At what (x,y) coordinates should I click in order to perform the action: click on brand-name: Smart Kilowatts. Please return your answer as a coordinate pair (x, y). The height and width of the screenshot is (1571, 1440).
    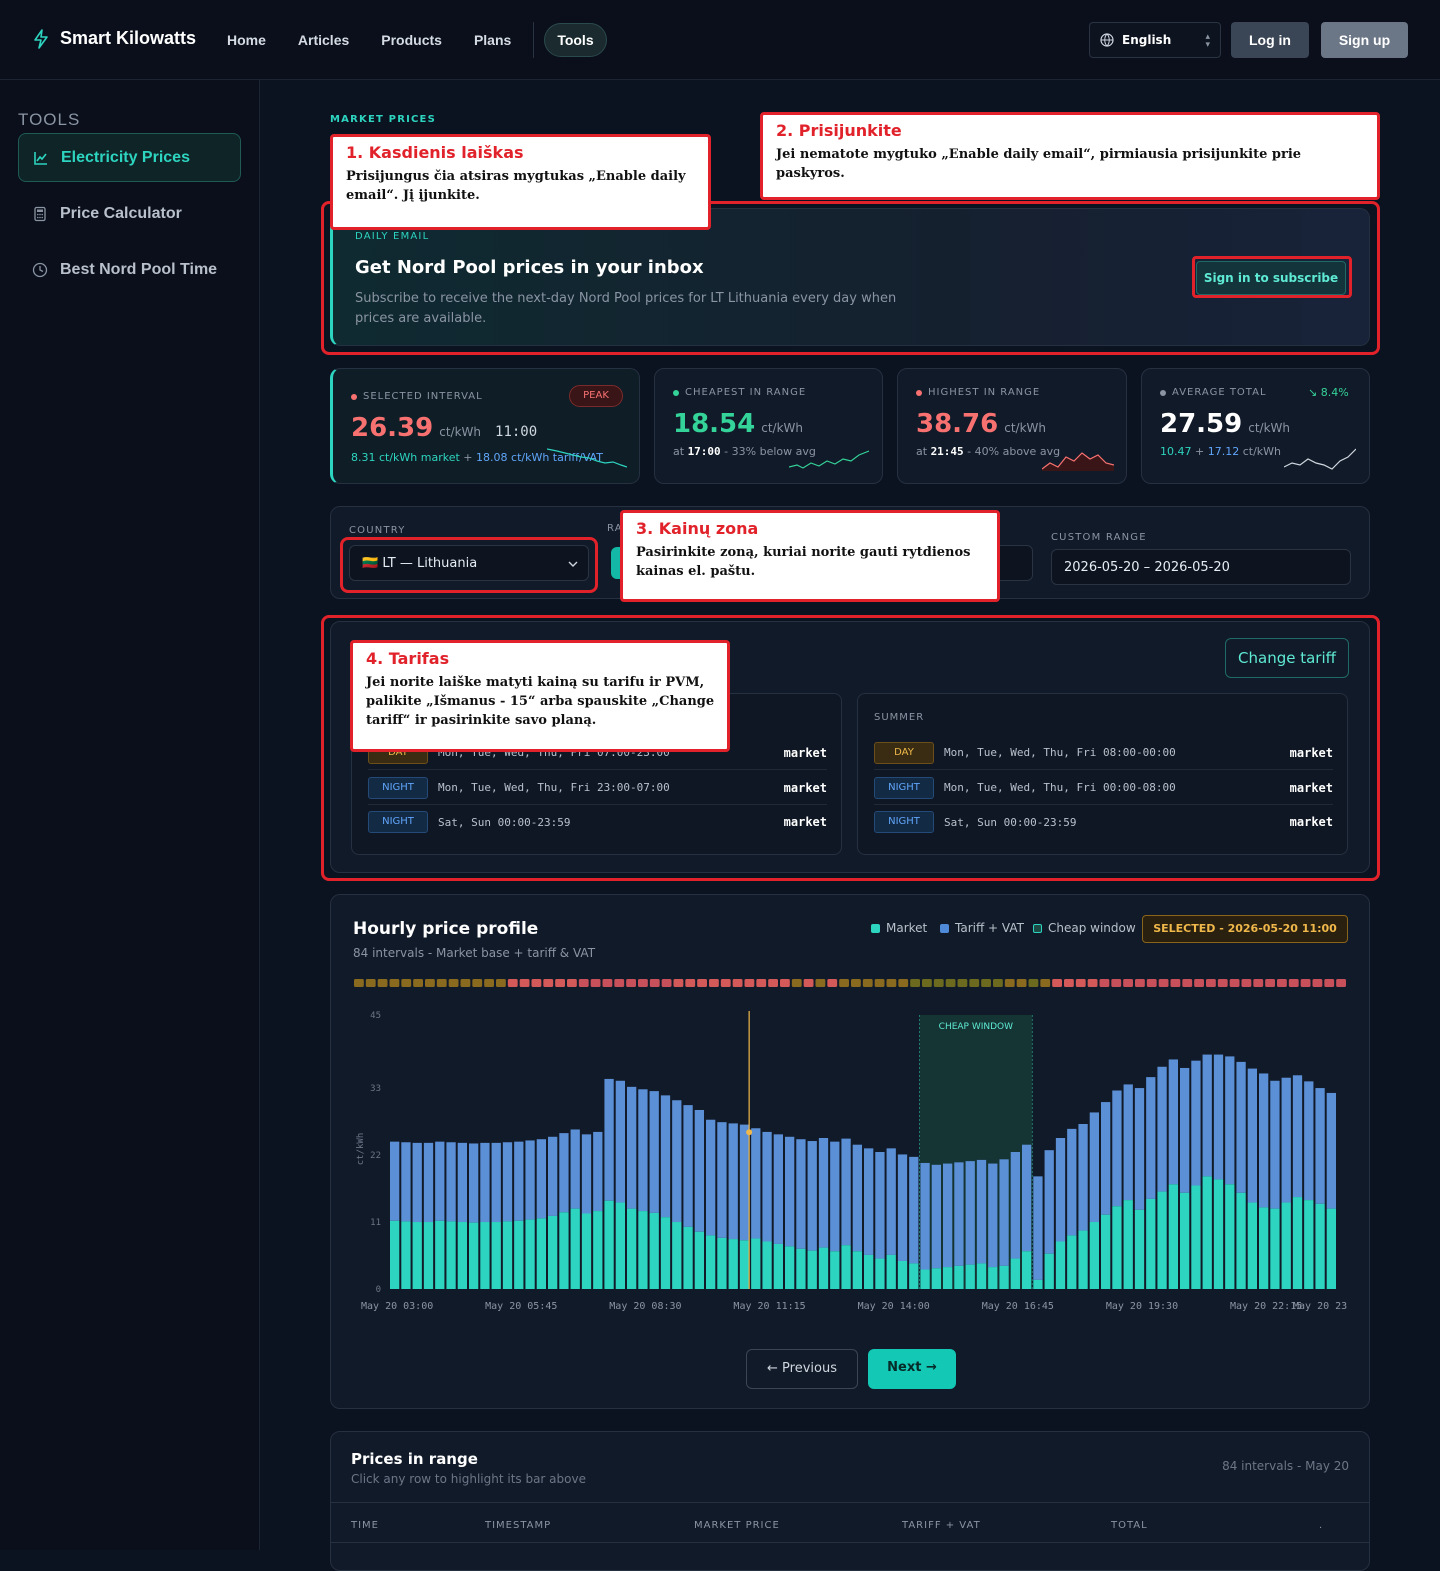
    Looking at the image, I should click on (128, 38).